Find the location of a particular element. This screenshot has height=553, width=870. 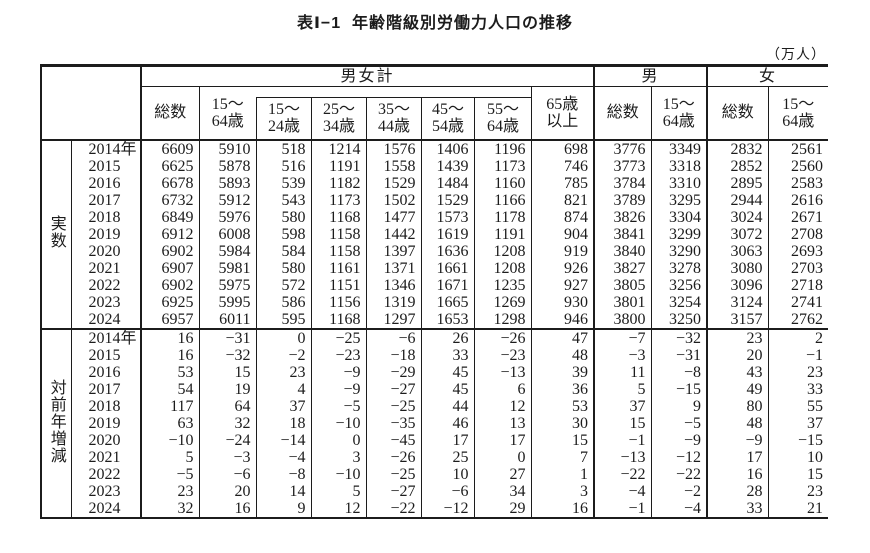

value-cell: 12 is located at coordinates (503, 406).